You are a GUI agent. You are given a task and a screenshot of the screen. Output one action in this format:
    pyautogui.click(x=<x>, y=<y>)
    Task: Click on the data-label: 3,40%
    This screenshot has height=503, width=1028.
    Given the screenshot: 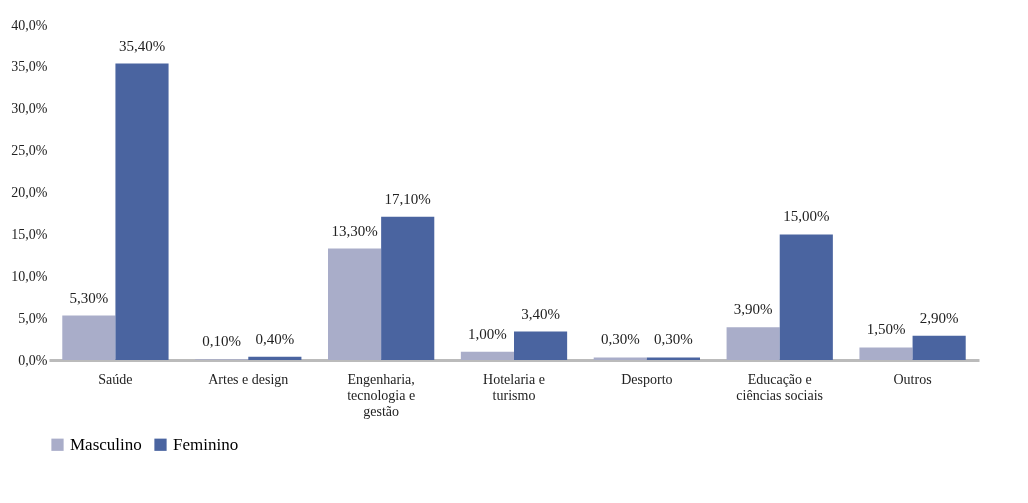 What is the action you would take?
    pyautogui.click(x=540, y=313)
    